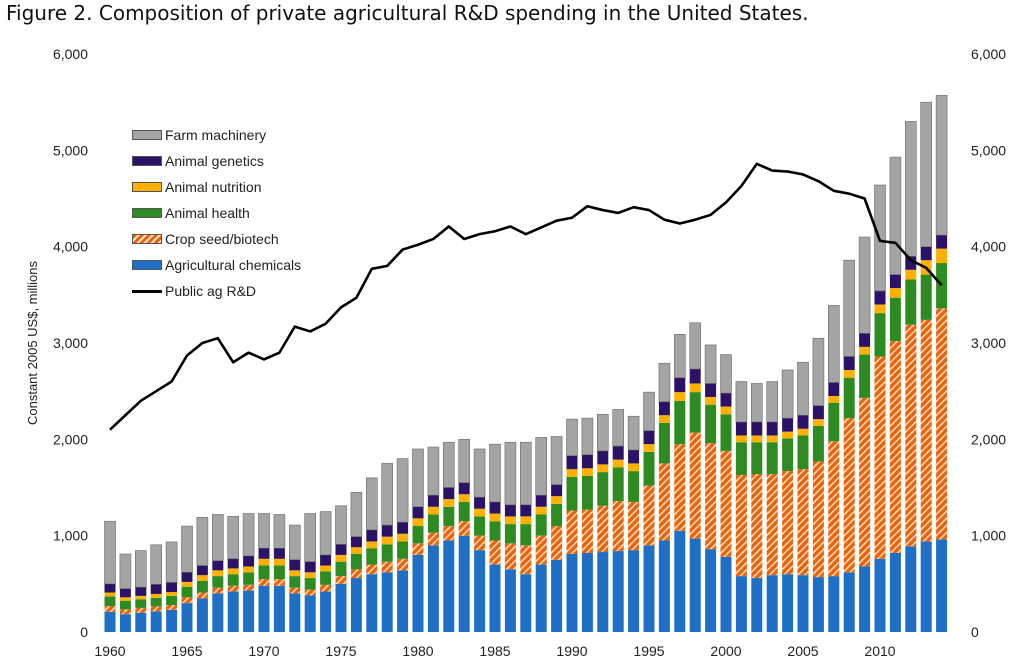 Image resolution: width=1023 pixels, height=671 pixels. Describe the element at coordinates (264, 608) in the screenshot. I see `bar-agricultural-chemicals-1970` at that location.